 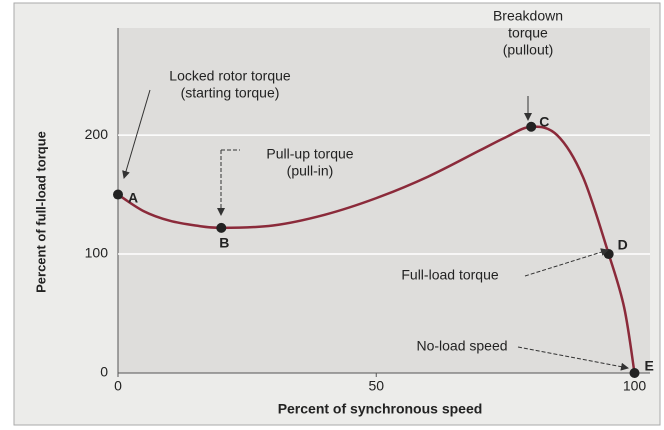 I want to click on annotation-text: Pull-up torque, so click(x=309, y=154).